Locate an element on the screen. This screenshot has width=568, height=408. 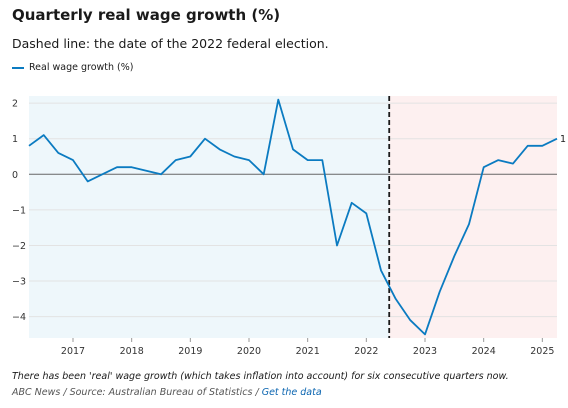
x-tick-label: 2021 is located at coordinates (308, 351).